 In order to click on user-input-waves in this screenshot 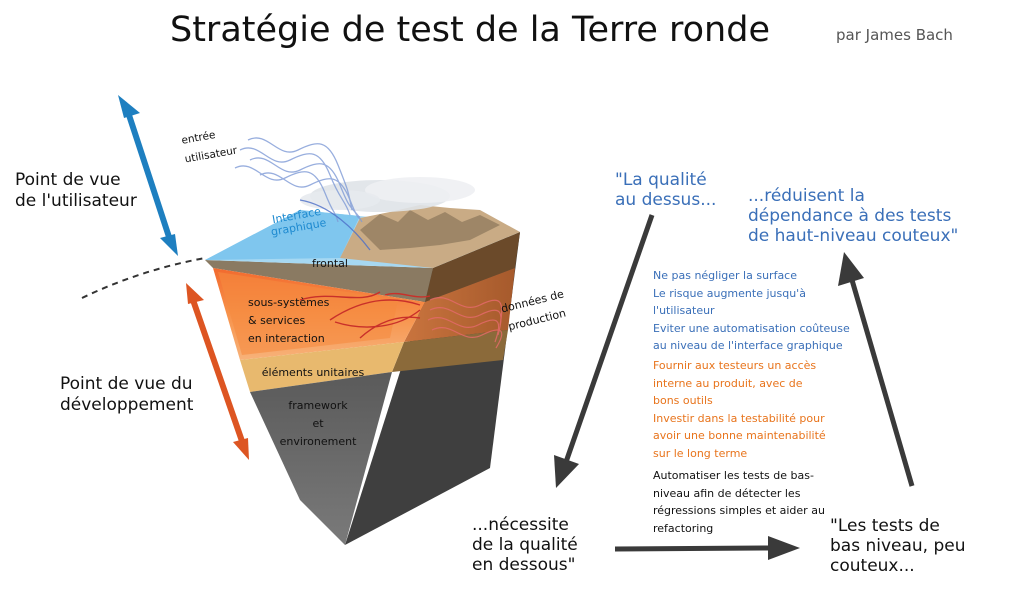, I will do `click(302, 194)`.